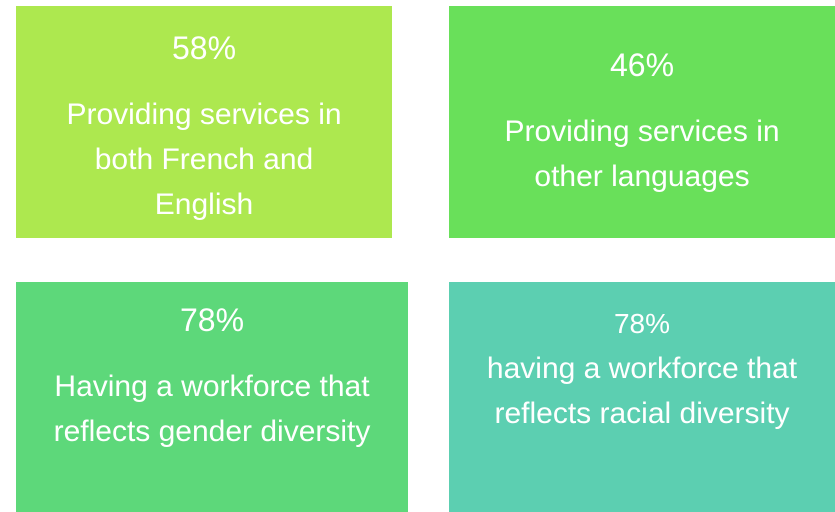  I want to click on stat-percent: 58%, so click(204, 48).